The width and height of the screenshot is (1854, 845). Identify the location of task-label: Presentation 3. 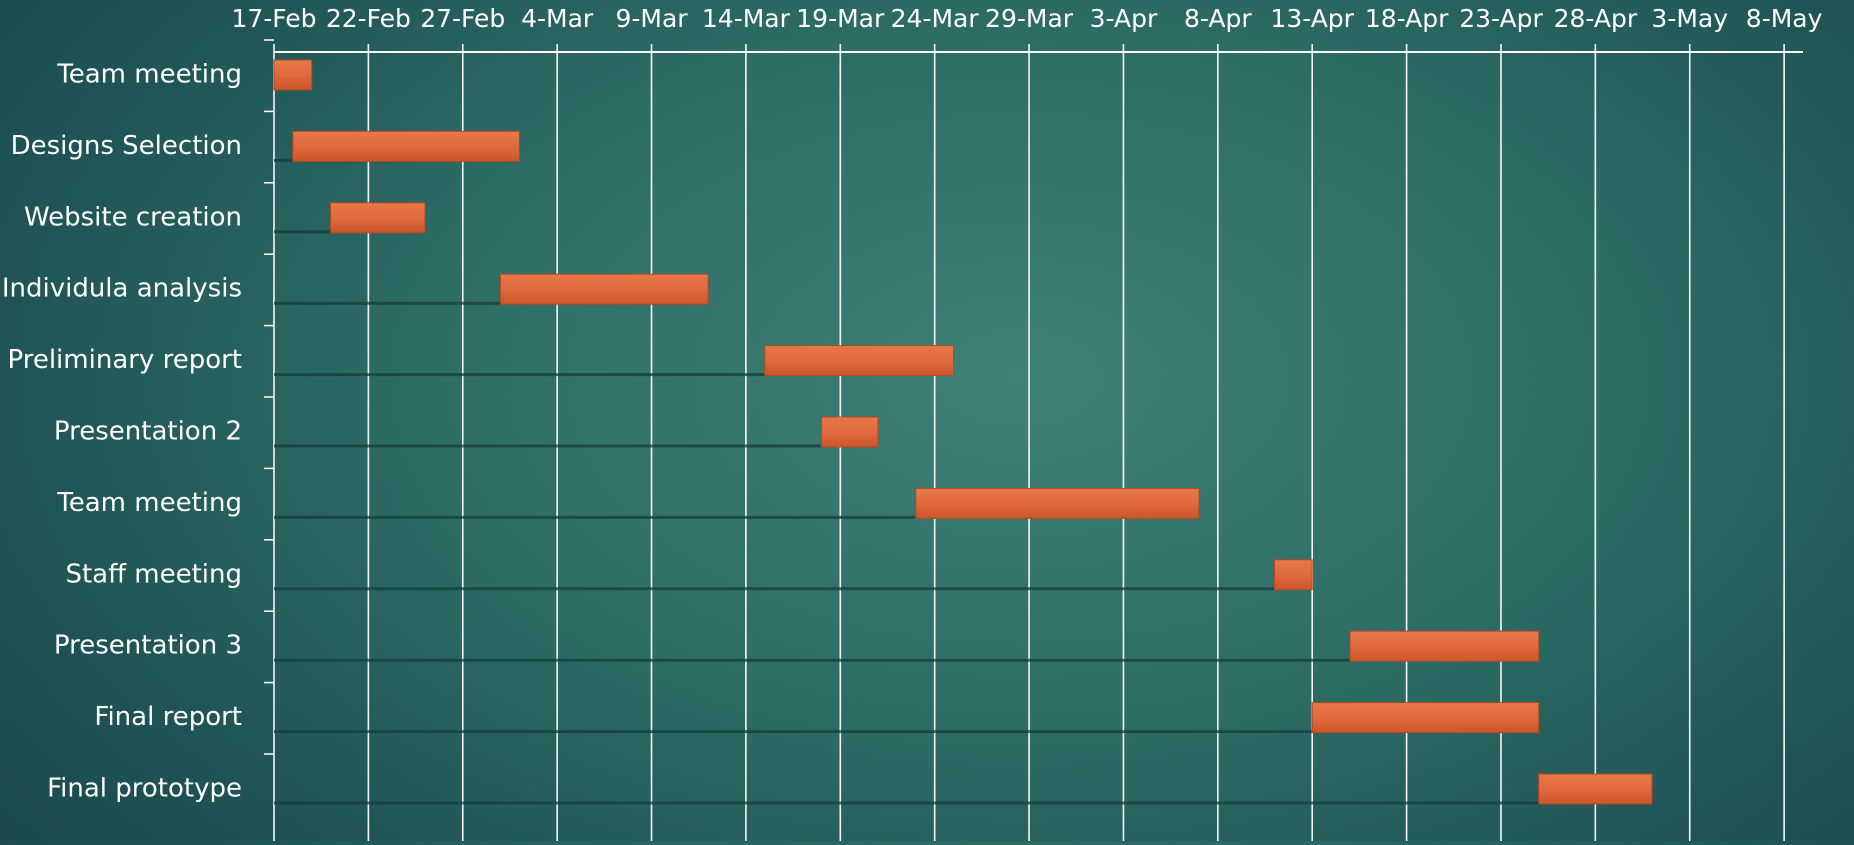
(148, 646).